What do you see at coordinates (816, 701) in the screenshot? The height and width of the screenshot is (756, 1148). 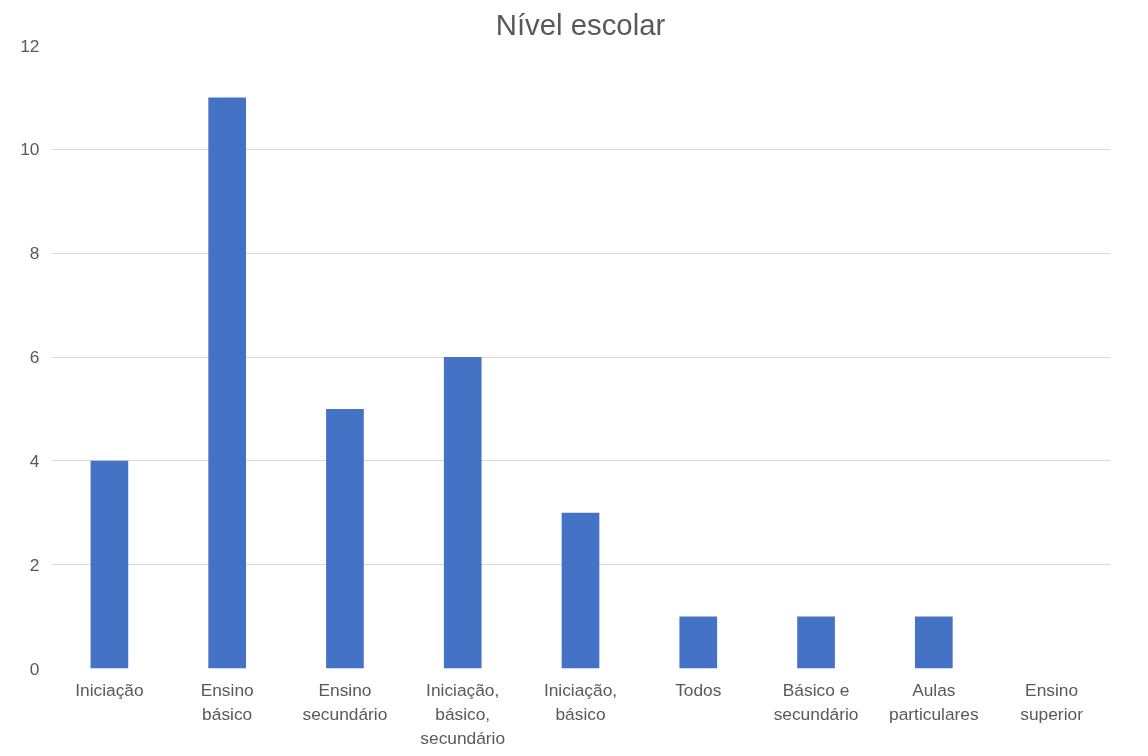 I see `x-tick-label: Básico e secundário` at bounding box center [816, 701].